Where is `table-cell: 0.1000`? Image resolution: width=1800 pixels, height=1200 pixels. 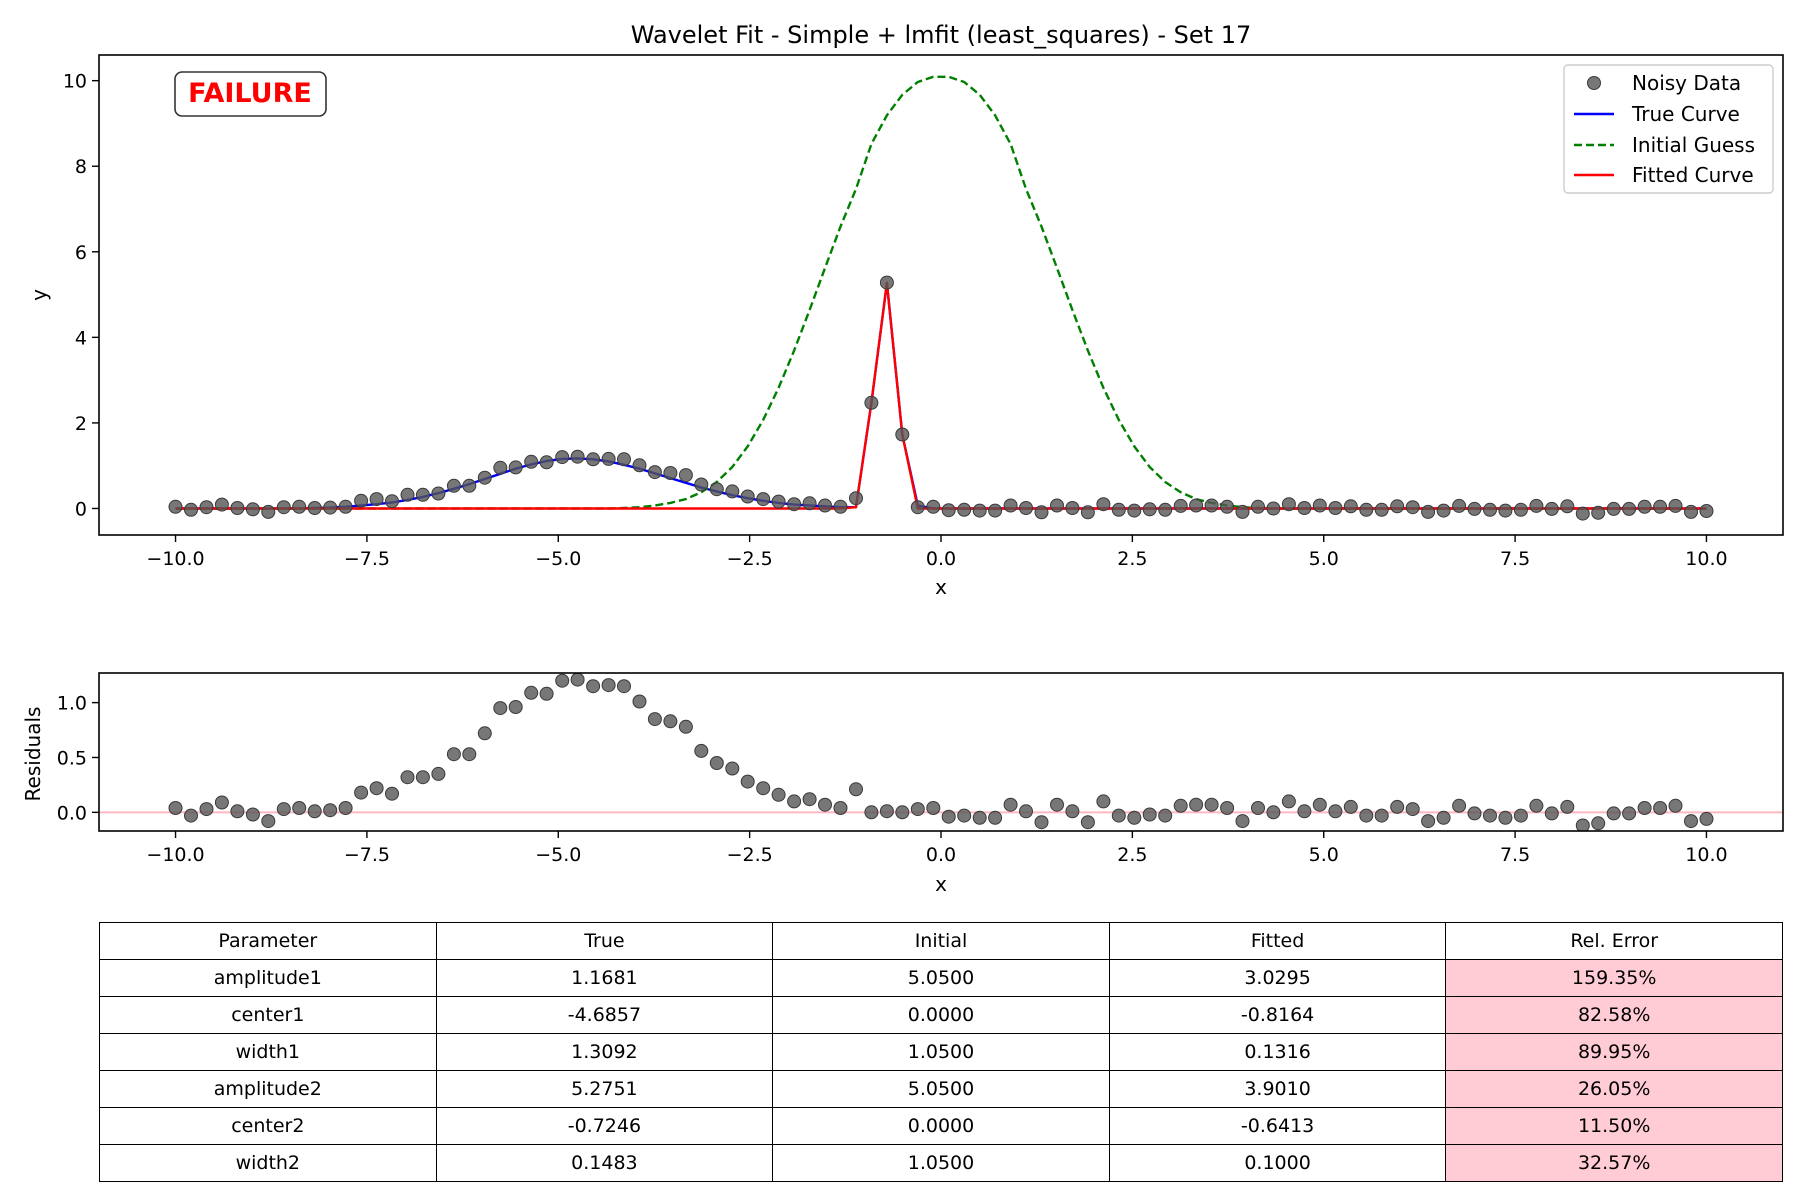 table-cell: 0.1000 is located at coordinates (1277, 1163).